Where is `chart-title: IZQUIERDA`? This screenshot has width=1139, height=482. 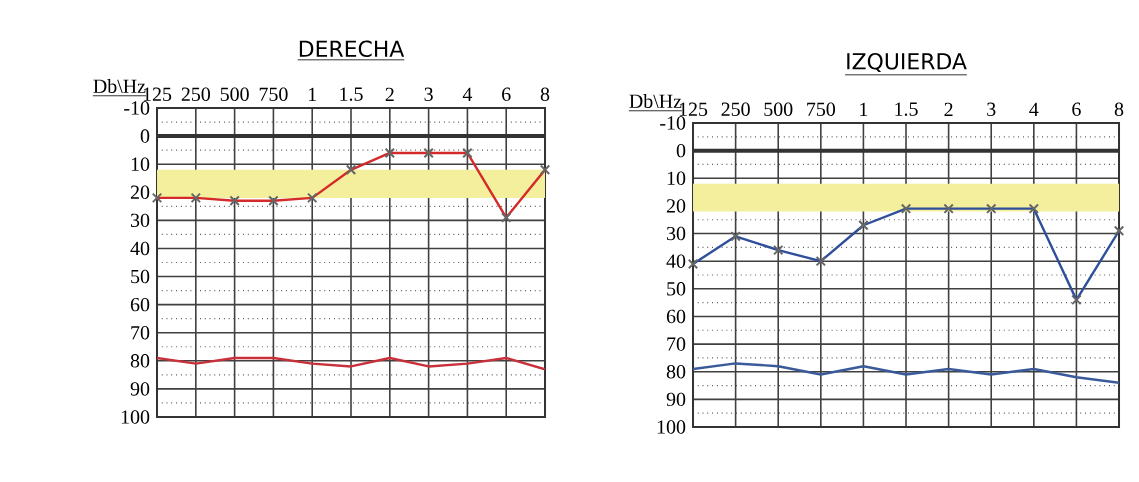 chart-title: IZQUIERDA is located at coordinates (907, 62).